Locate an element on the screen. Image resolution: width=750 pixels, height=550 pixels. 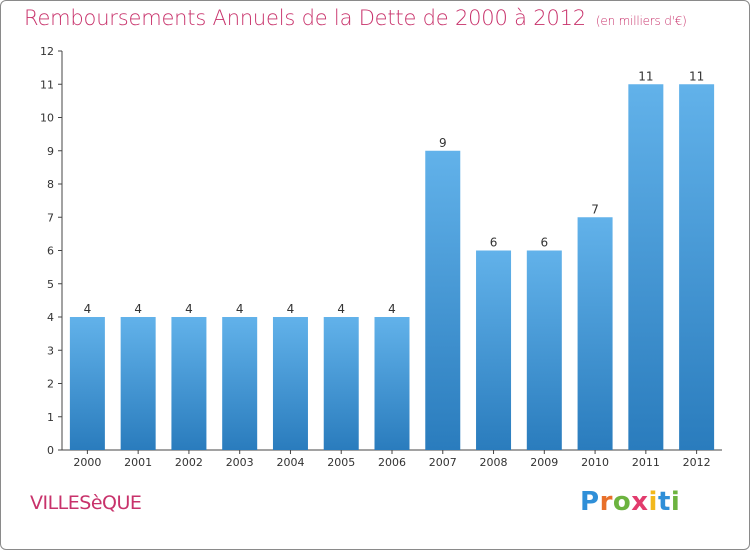
data-label: 9 is located at coordinates (443, 143).